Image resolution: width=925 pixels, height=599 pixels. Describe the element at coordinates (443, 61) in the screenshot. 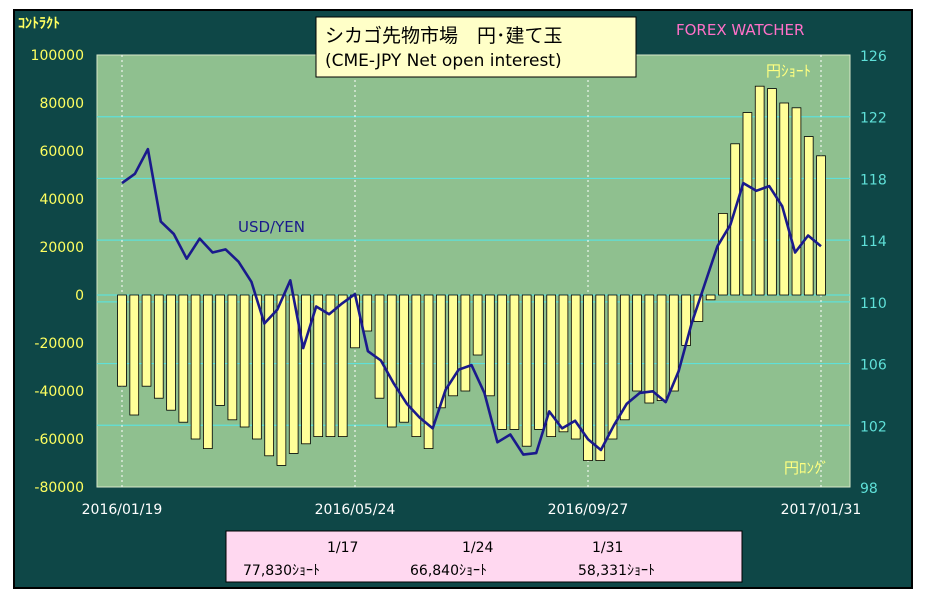

I see `chart-subtitle: (CME-JPY Net open interest)` at that location.